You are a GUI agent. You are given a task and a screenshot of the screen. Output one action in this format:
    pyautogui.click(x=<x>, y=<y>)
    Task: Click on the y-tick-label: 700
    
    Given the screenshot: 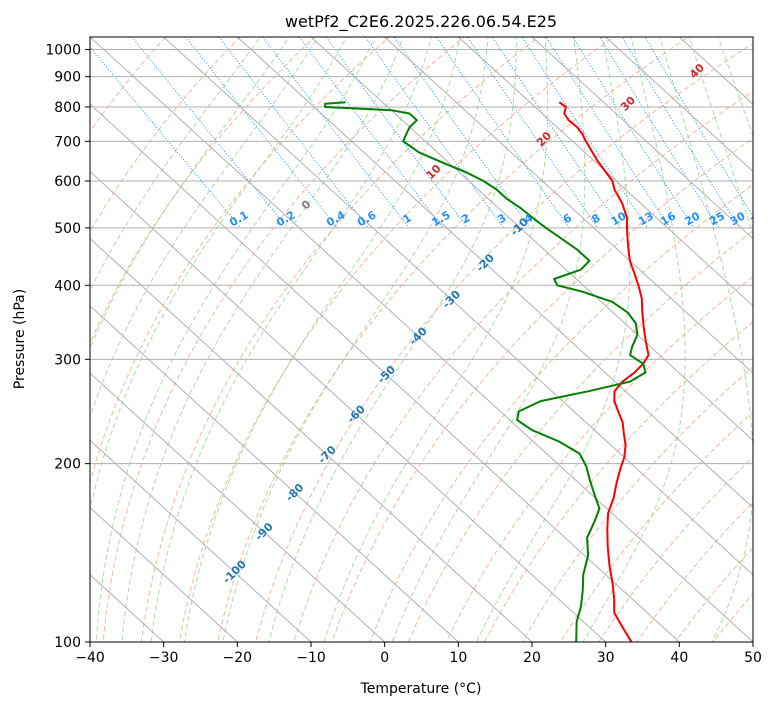 What is the action you would take?
    pyautogui.click(x=67, y=142)
    